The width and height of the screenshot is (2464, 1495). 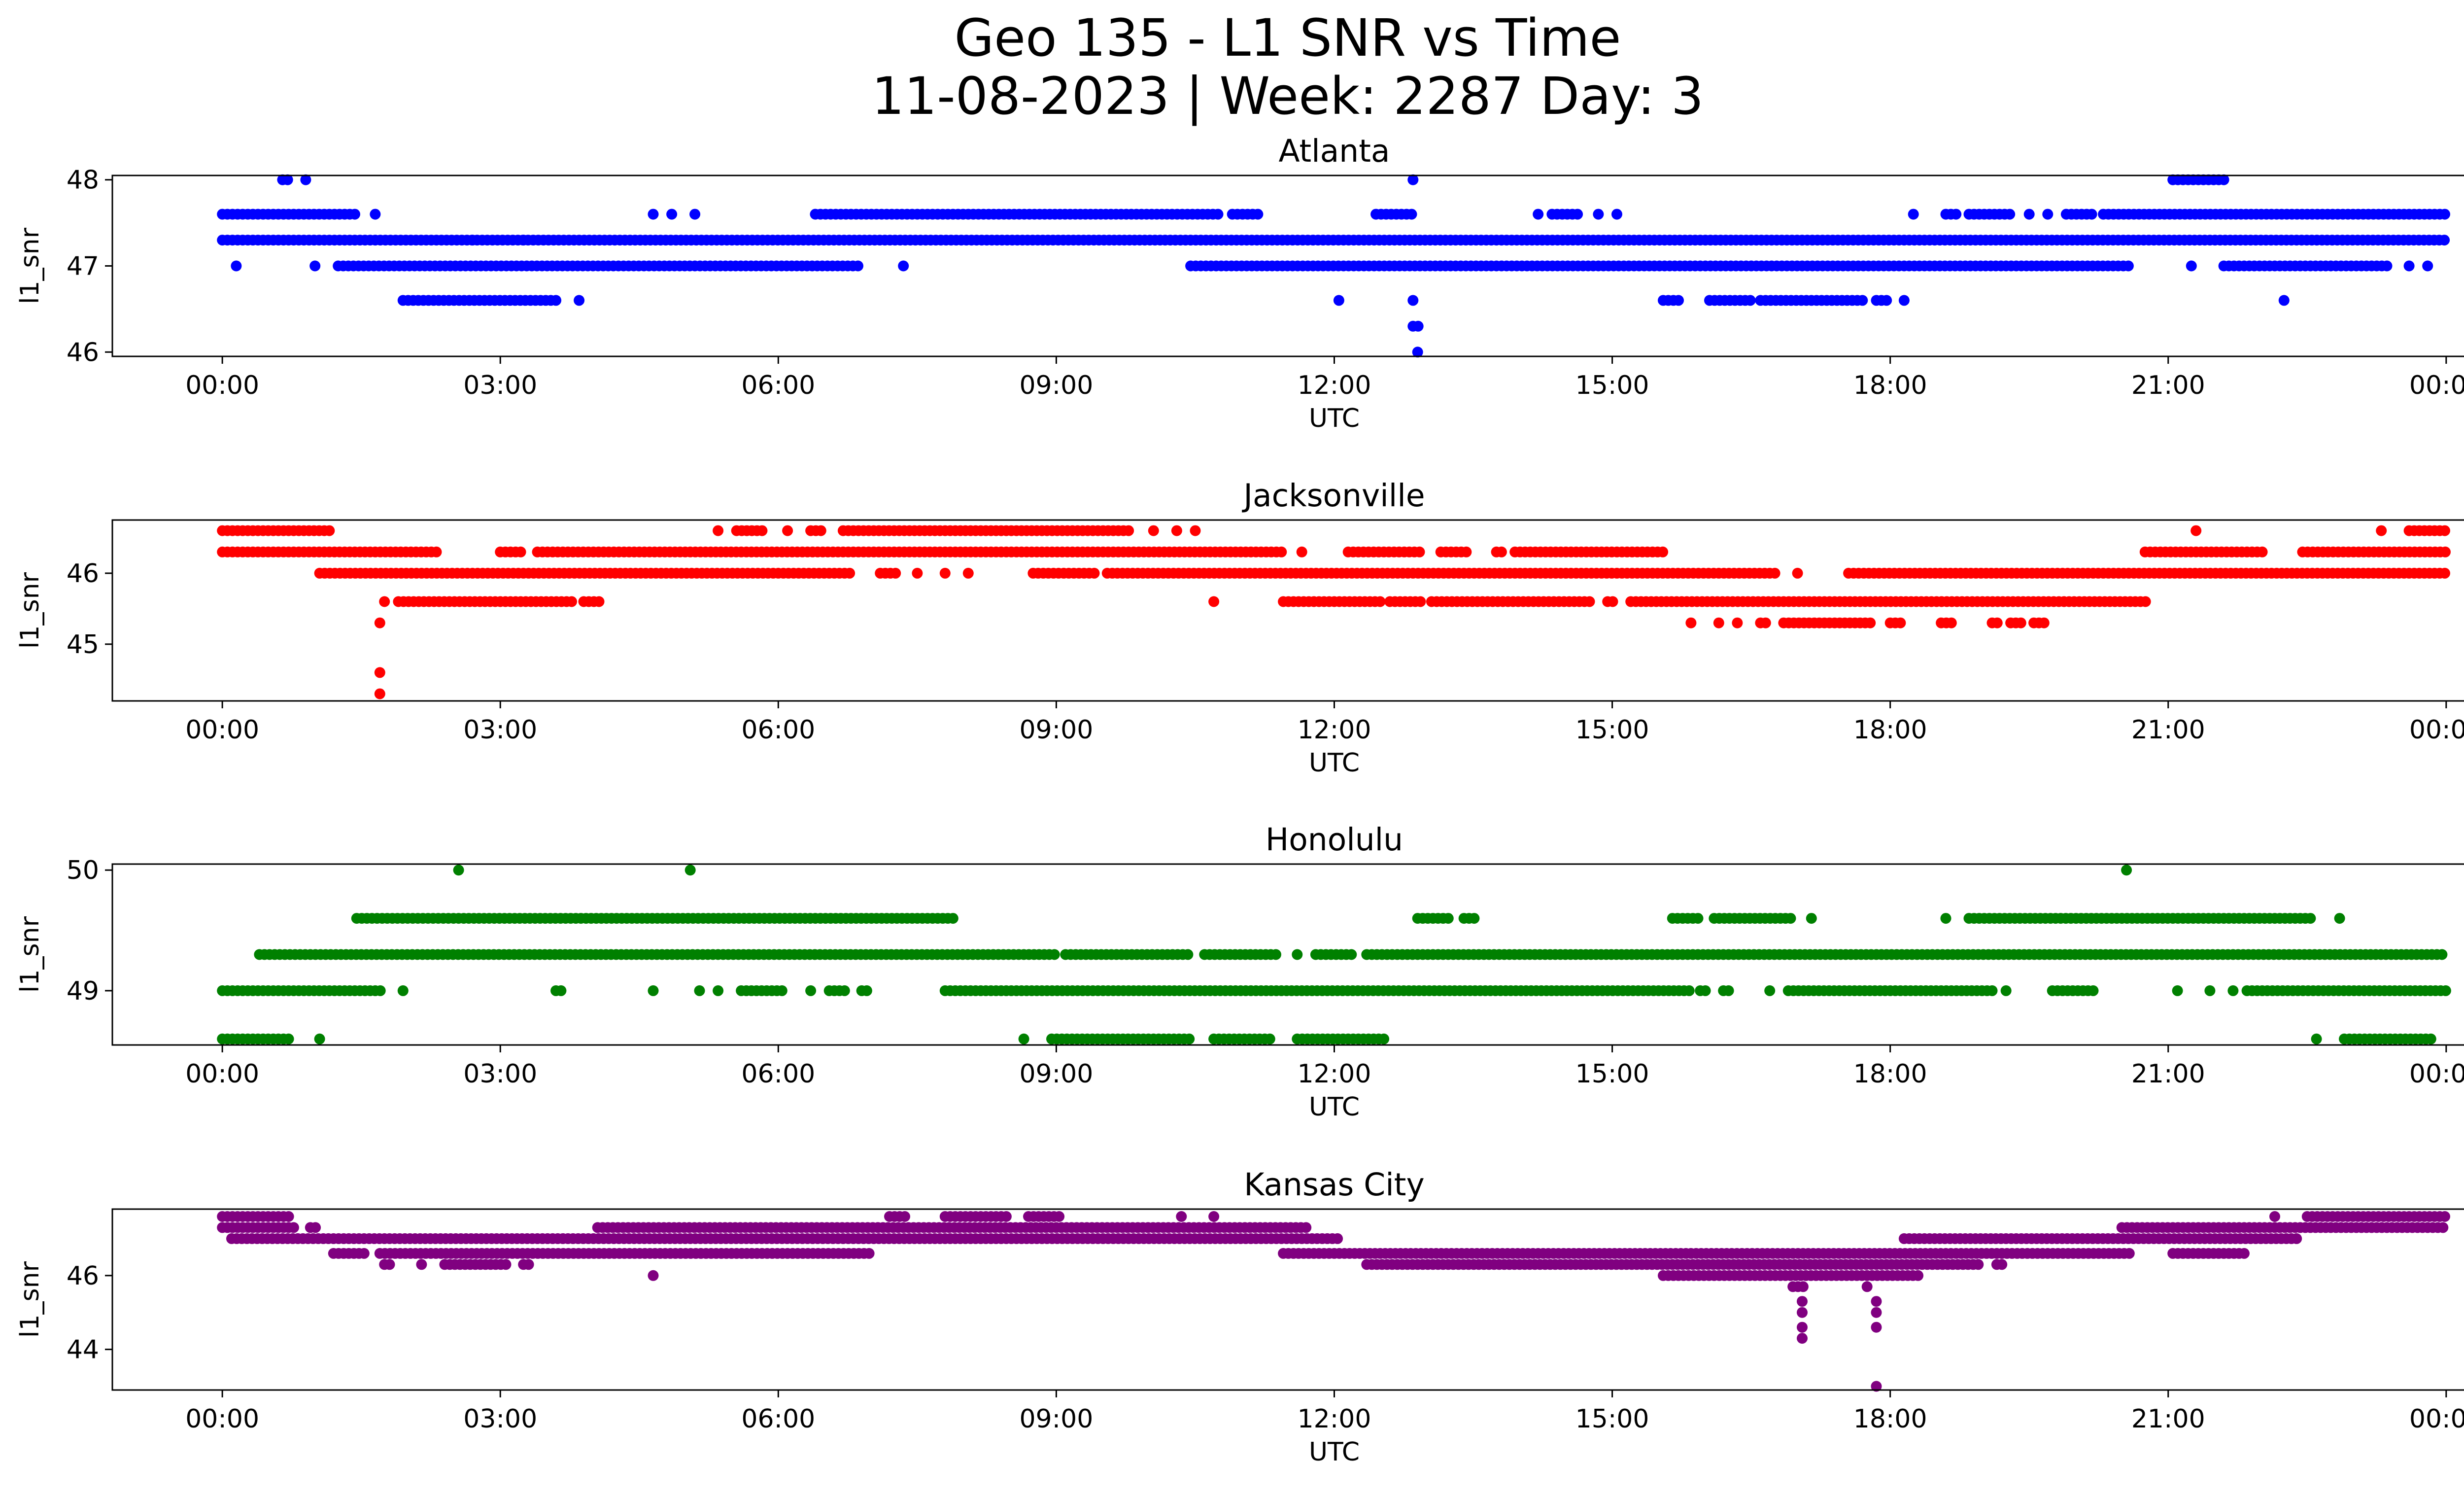 I want to click on y-tick-label: 44, so click(x=83, y=1350).